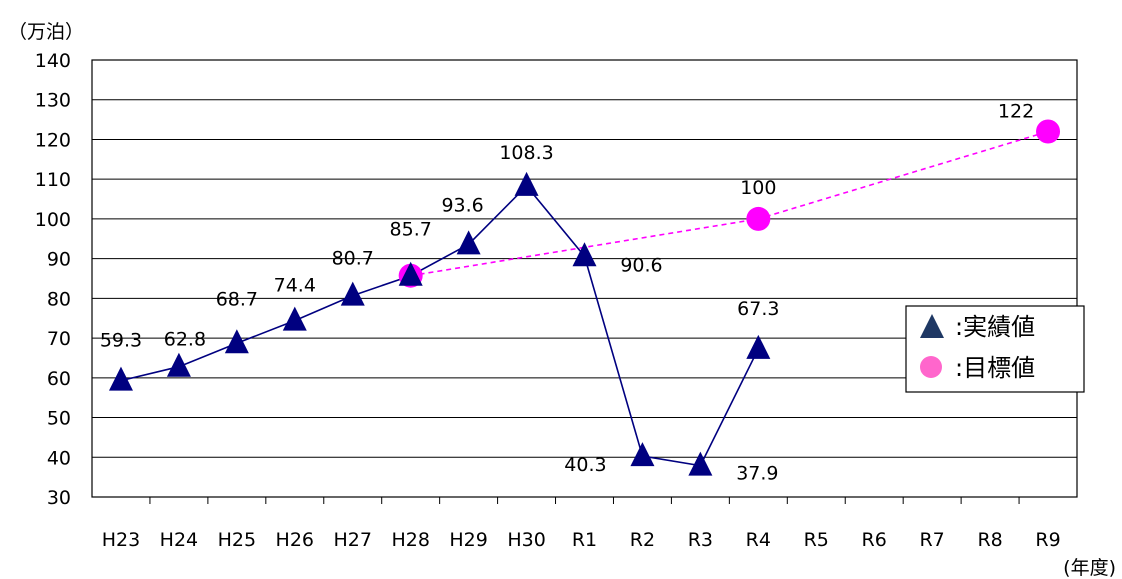 The height and width of the screenshot is (579, 1122). Describe the element at coordinates (1047, 540) in the screenshot. I see `x-tick-label: R9` at that location.